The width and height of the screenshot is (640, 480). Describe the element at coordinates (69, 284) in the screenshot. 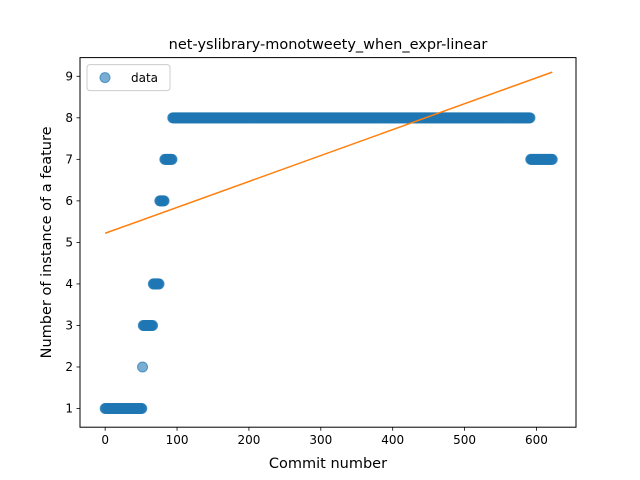

I see `y-tick-label: 4` at that location.